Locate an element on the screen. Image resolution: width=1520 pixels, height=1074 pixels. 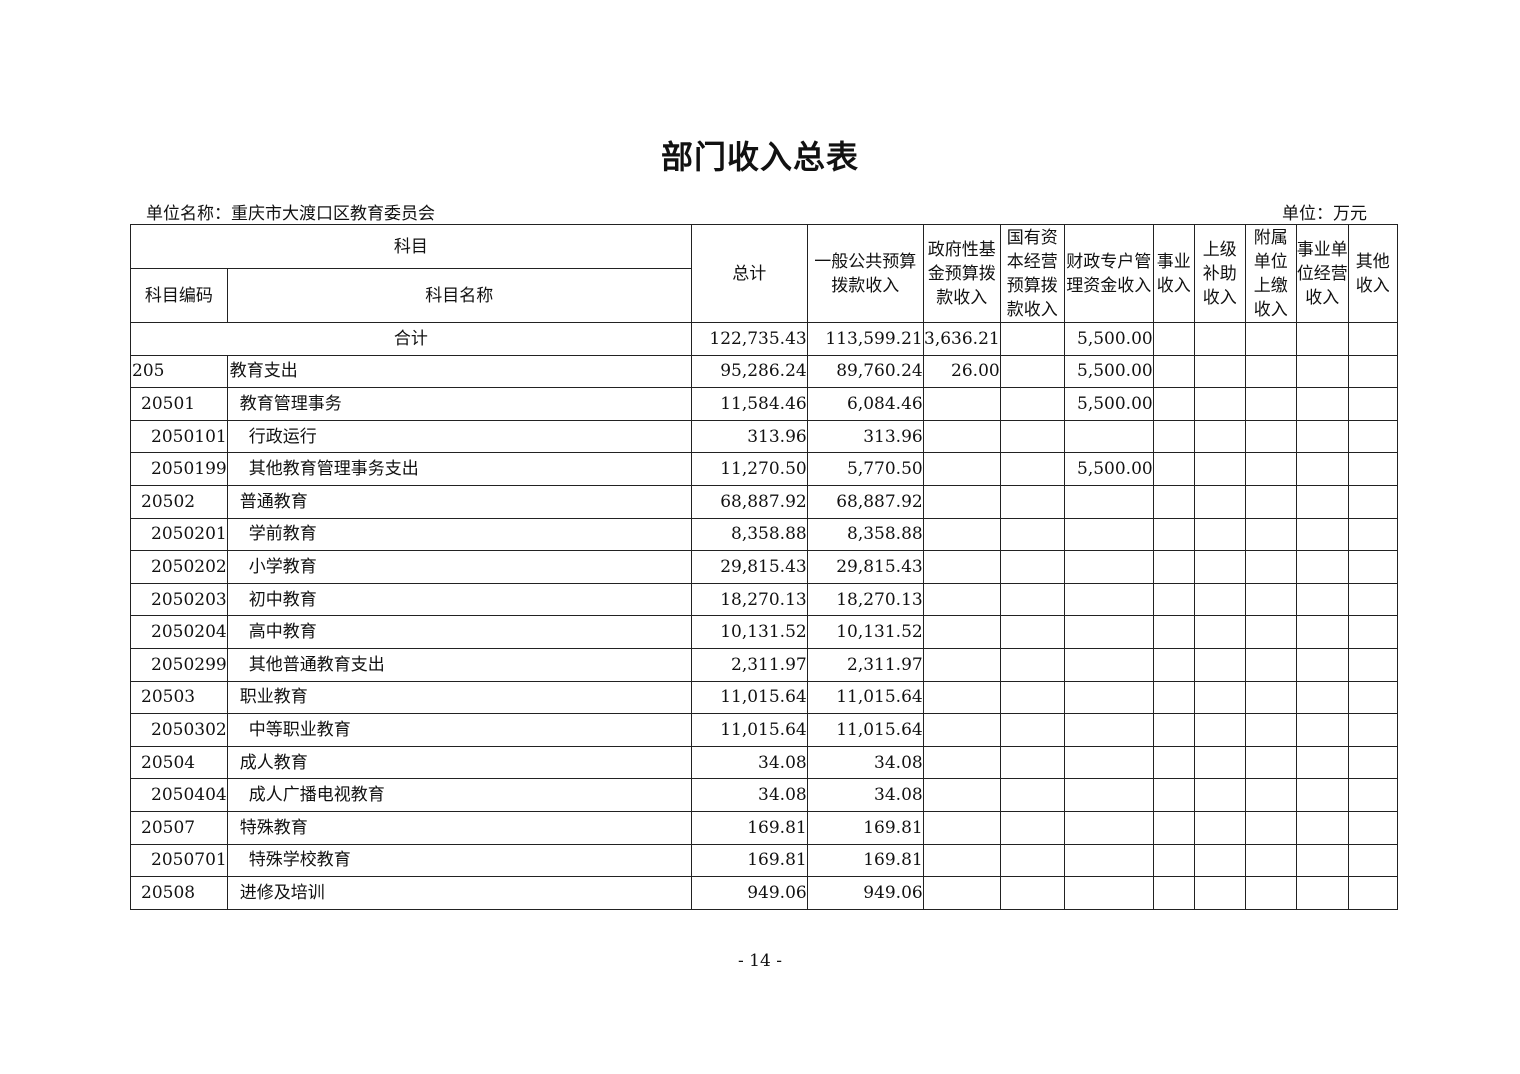
table-row: 2050701 特殊学校教育 169.81 169.81 is located at coordinates (764, 860).